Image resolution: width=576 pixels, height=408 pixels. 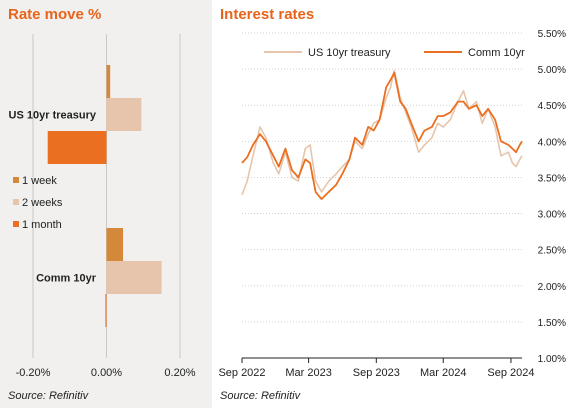 I want to click on bar-us-10yr-2-weeks, so click(x=124, y=114).